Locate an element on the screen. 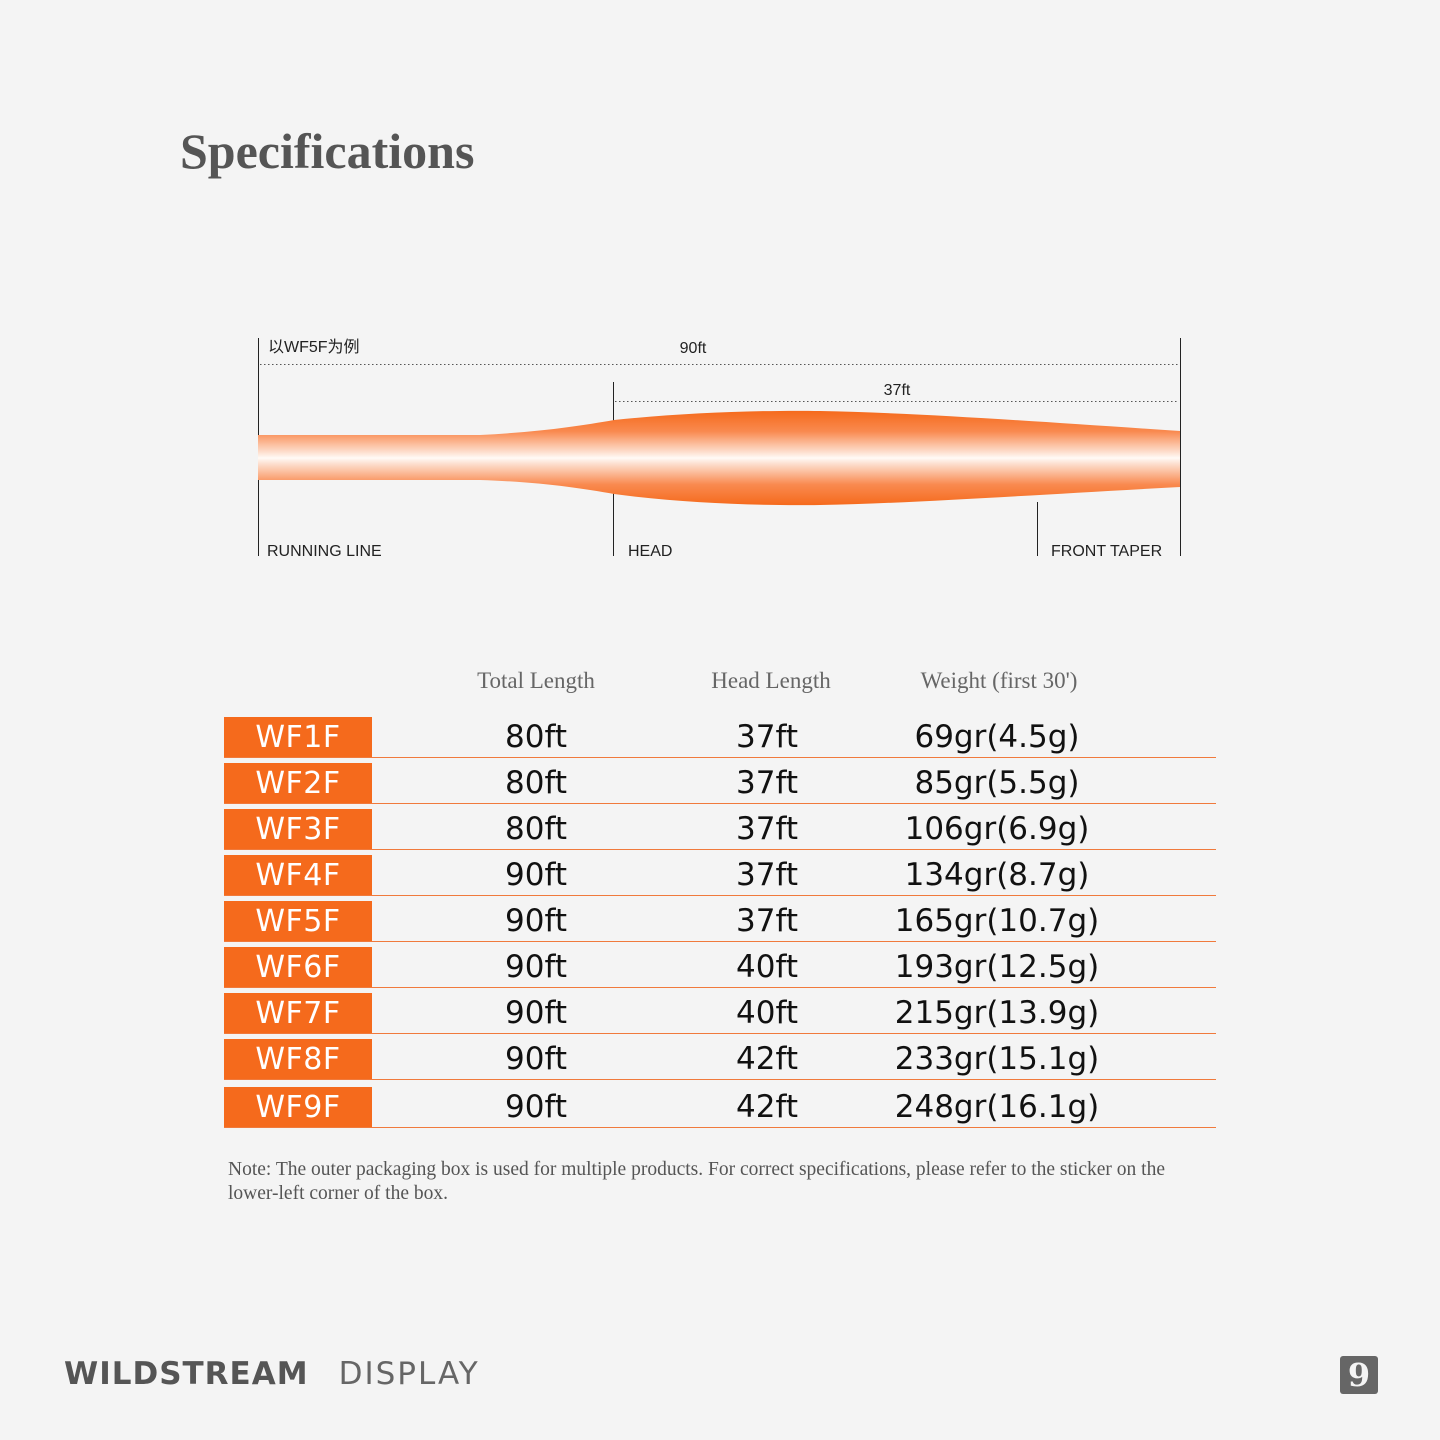  table-row: WF4F 90ft 37ft 134gr(8.7g) is located at coordinates (720, 875).